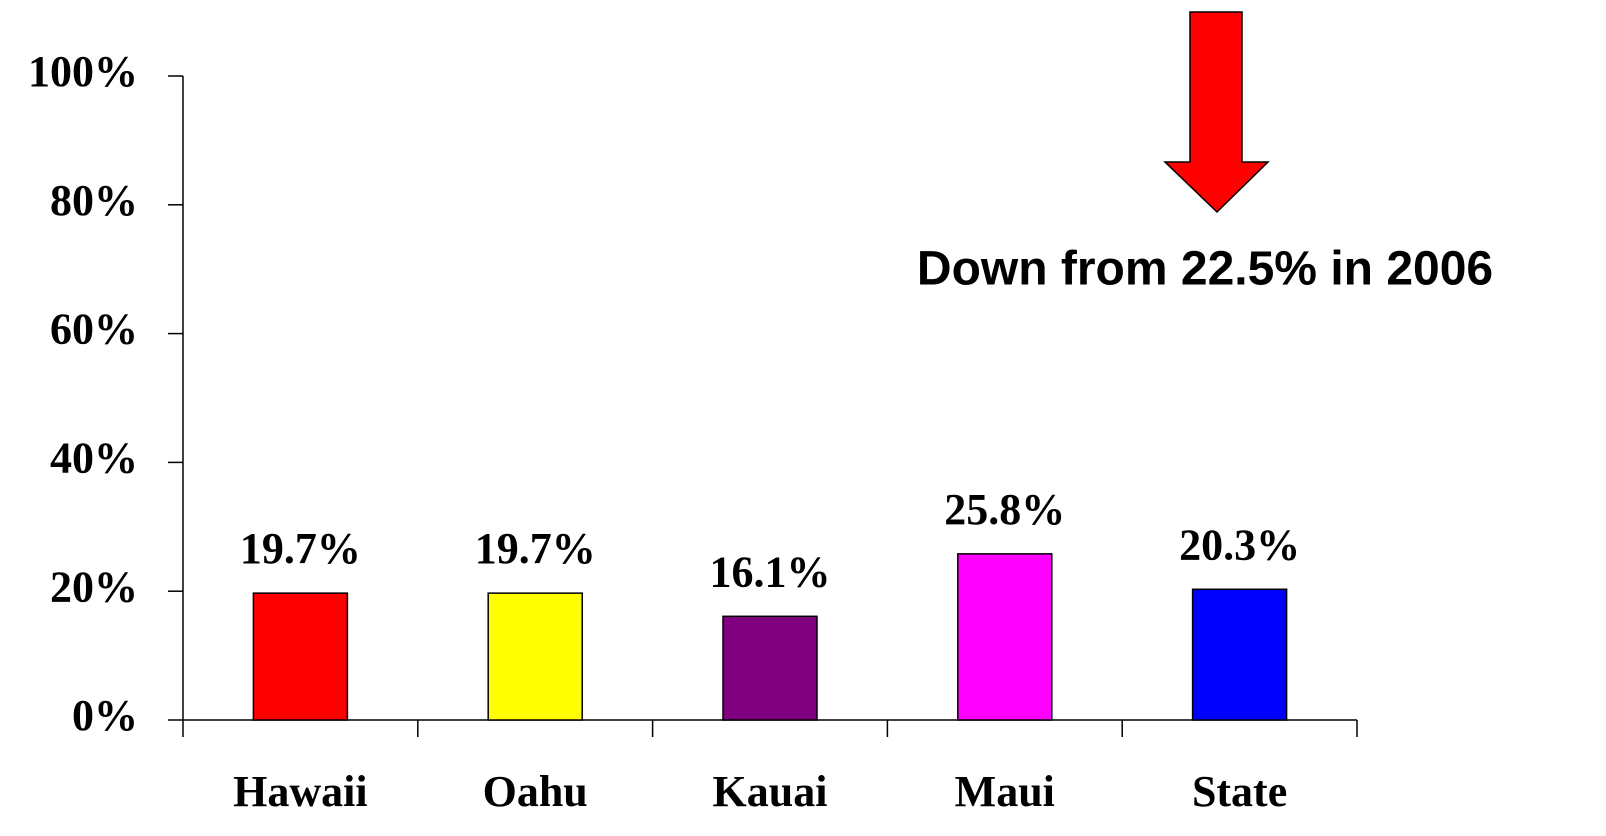 This screenshot has width=1606, height=836. Describe the element at coordinates (105, 715) in the screenshot. I see `y-tick-label: 0%` at that location.